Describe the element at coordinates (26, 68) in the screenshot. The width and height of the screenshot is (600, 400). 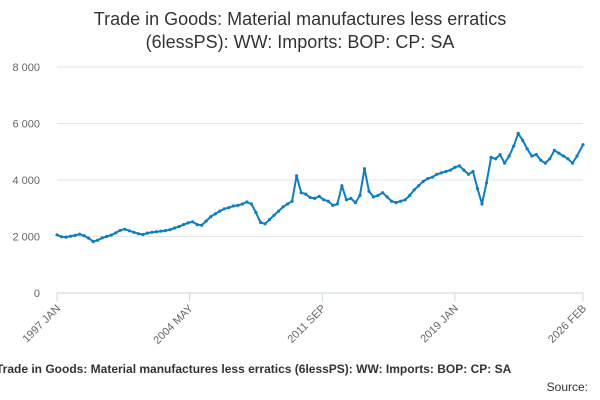
I see `y-tick-label: 8 000` at that location.